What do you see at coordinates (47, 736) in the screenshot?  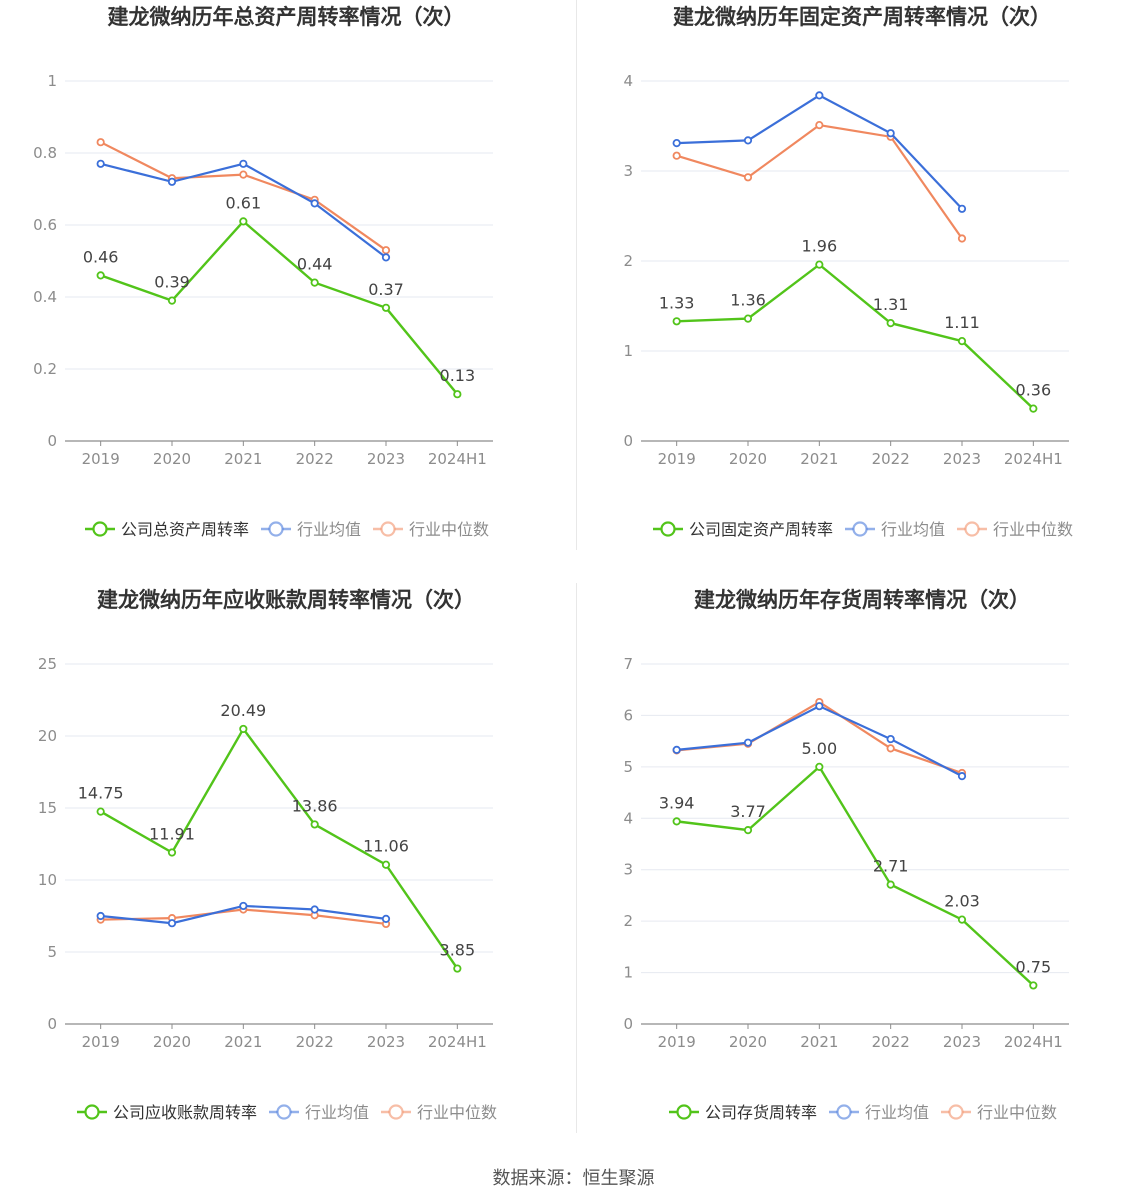 I see `y-tick-label: 20` at bounding box center [47, 736].